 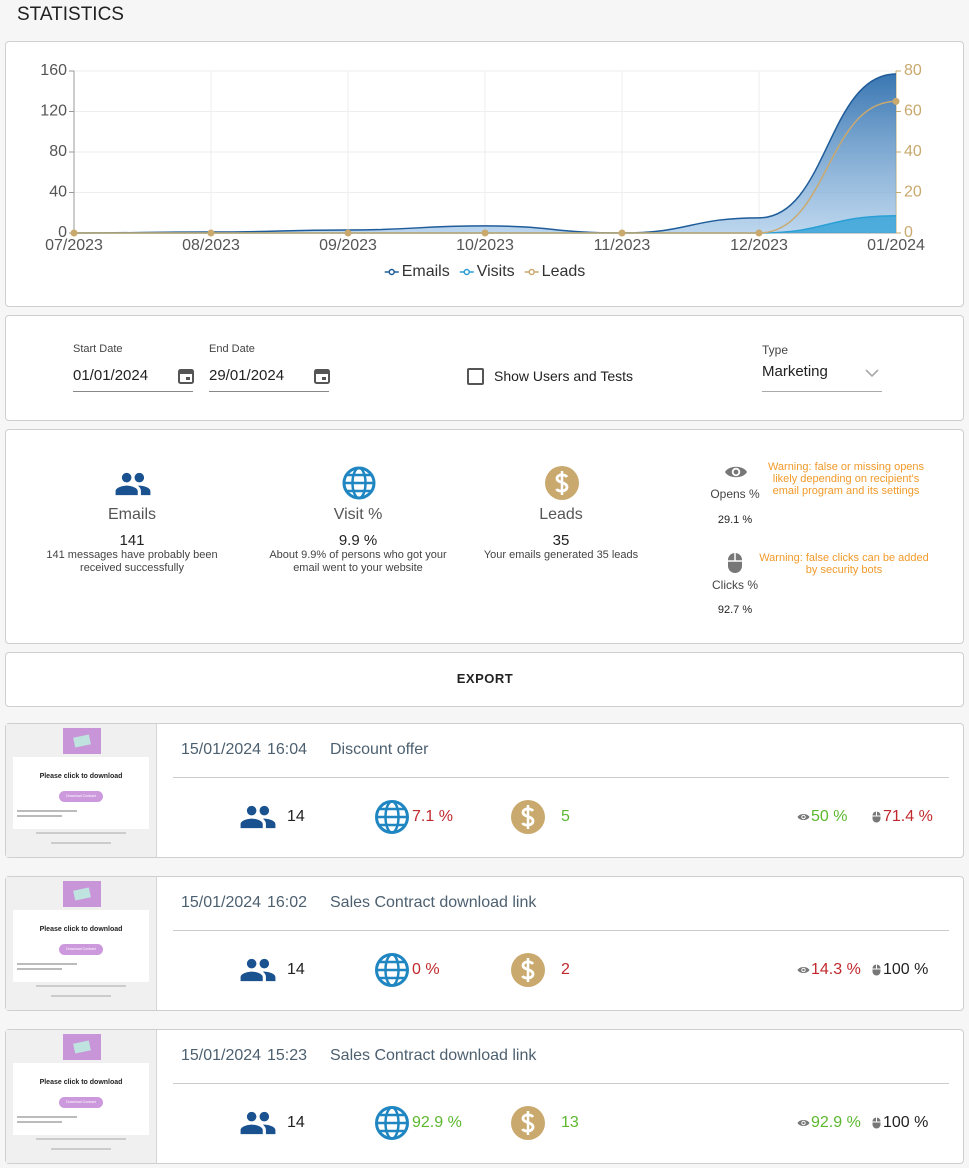 I want to click on type-select: Marketing, so click(x=795, y=371).